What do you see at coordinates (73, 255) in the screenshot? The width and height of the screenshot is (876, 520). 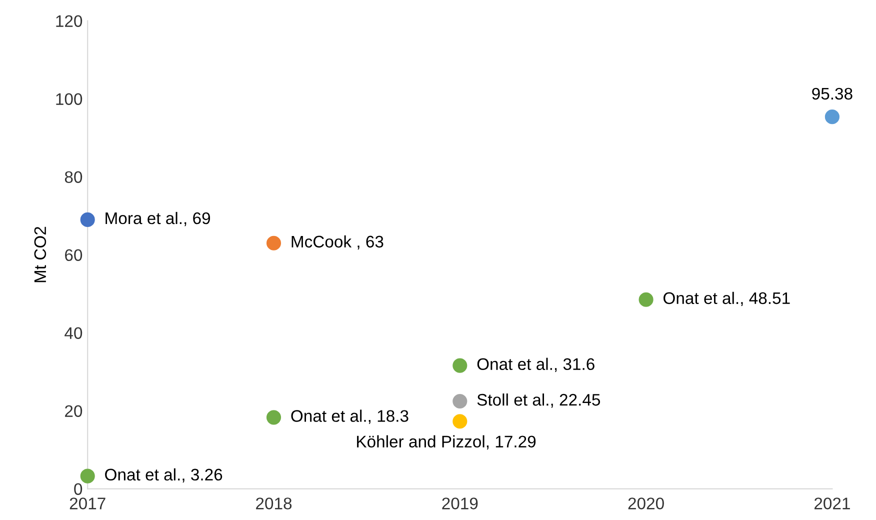 I see `y-tick-label: 60` at bounding box center [73, 255].